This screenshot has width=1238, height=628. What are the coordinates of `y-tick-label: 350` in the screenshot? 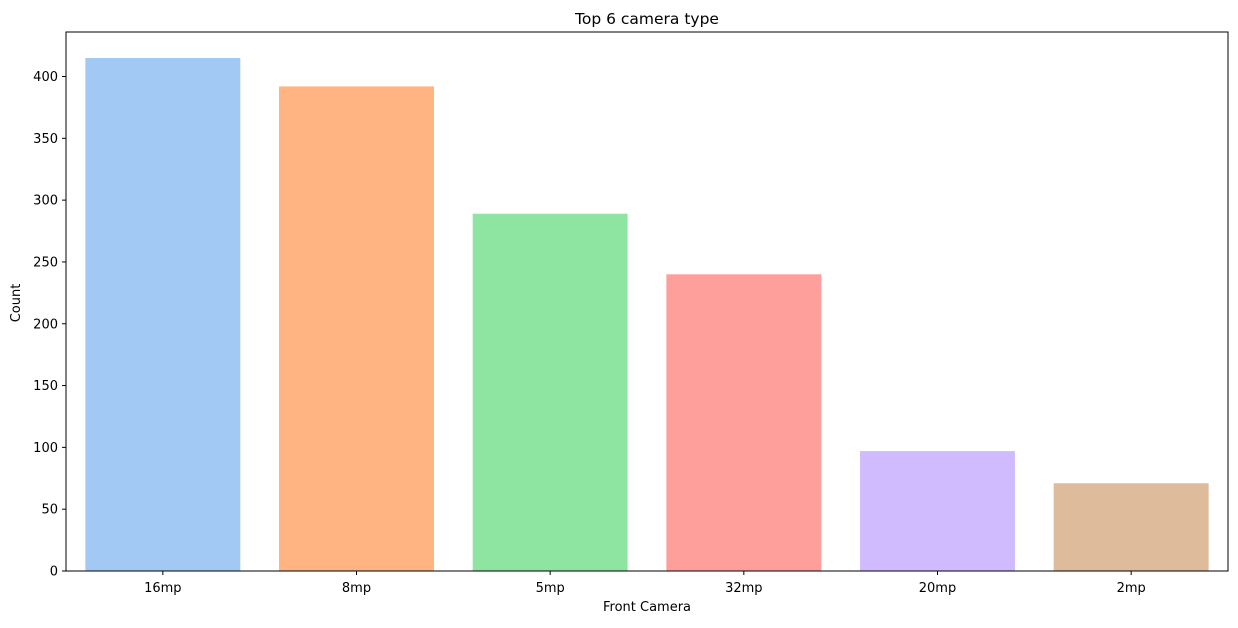 It's located at (45, 139).